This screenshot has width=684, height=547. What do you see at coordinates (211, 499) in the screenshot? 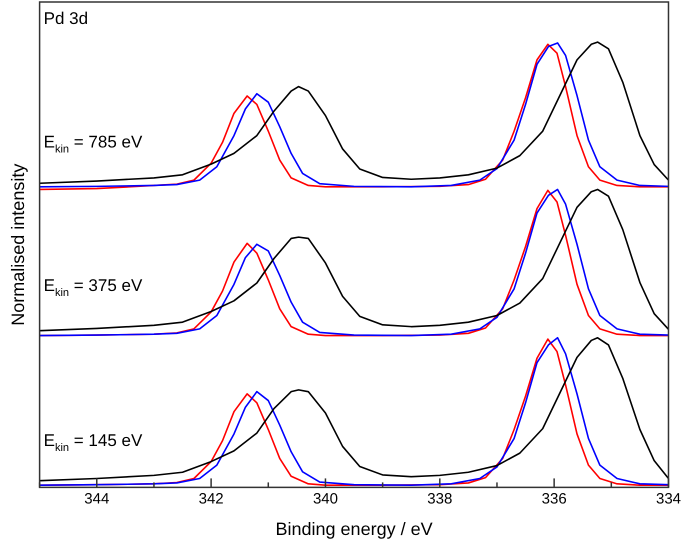
I see `x-tick-label: 342` at bounding box center [211, 499].